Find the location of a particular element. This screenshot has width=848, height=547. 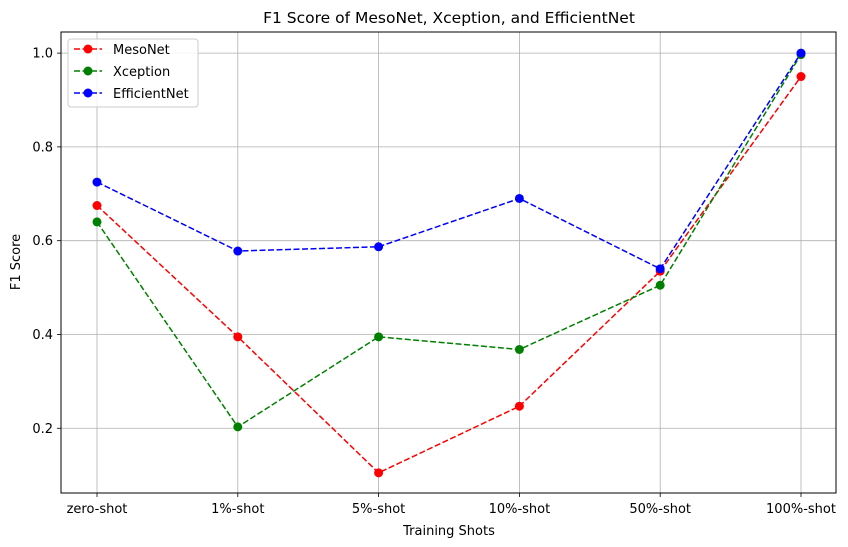

x-tick-label: 50%-shot is located at coordinates (660, 509).